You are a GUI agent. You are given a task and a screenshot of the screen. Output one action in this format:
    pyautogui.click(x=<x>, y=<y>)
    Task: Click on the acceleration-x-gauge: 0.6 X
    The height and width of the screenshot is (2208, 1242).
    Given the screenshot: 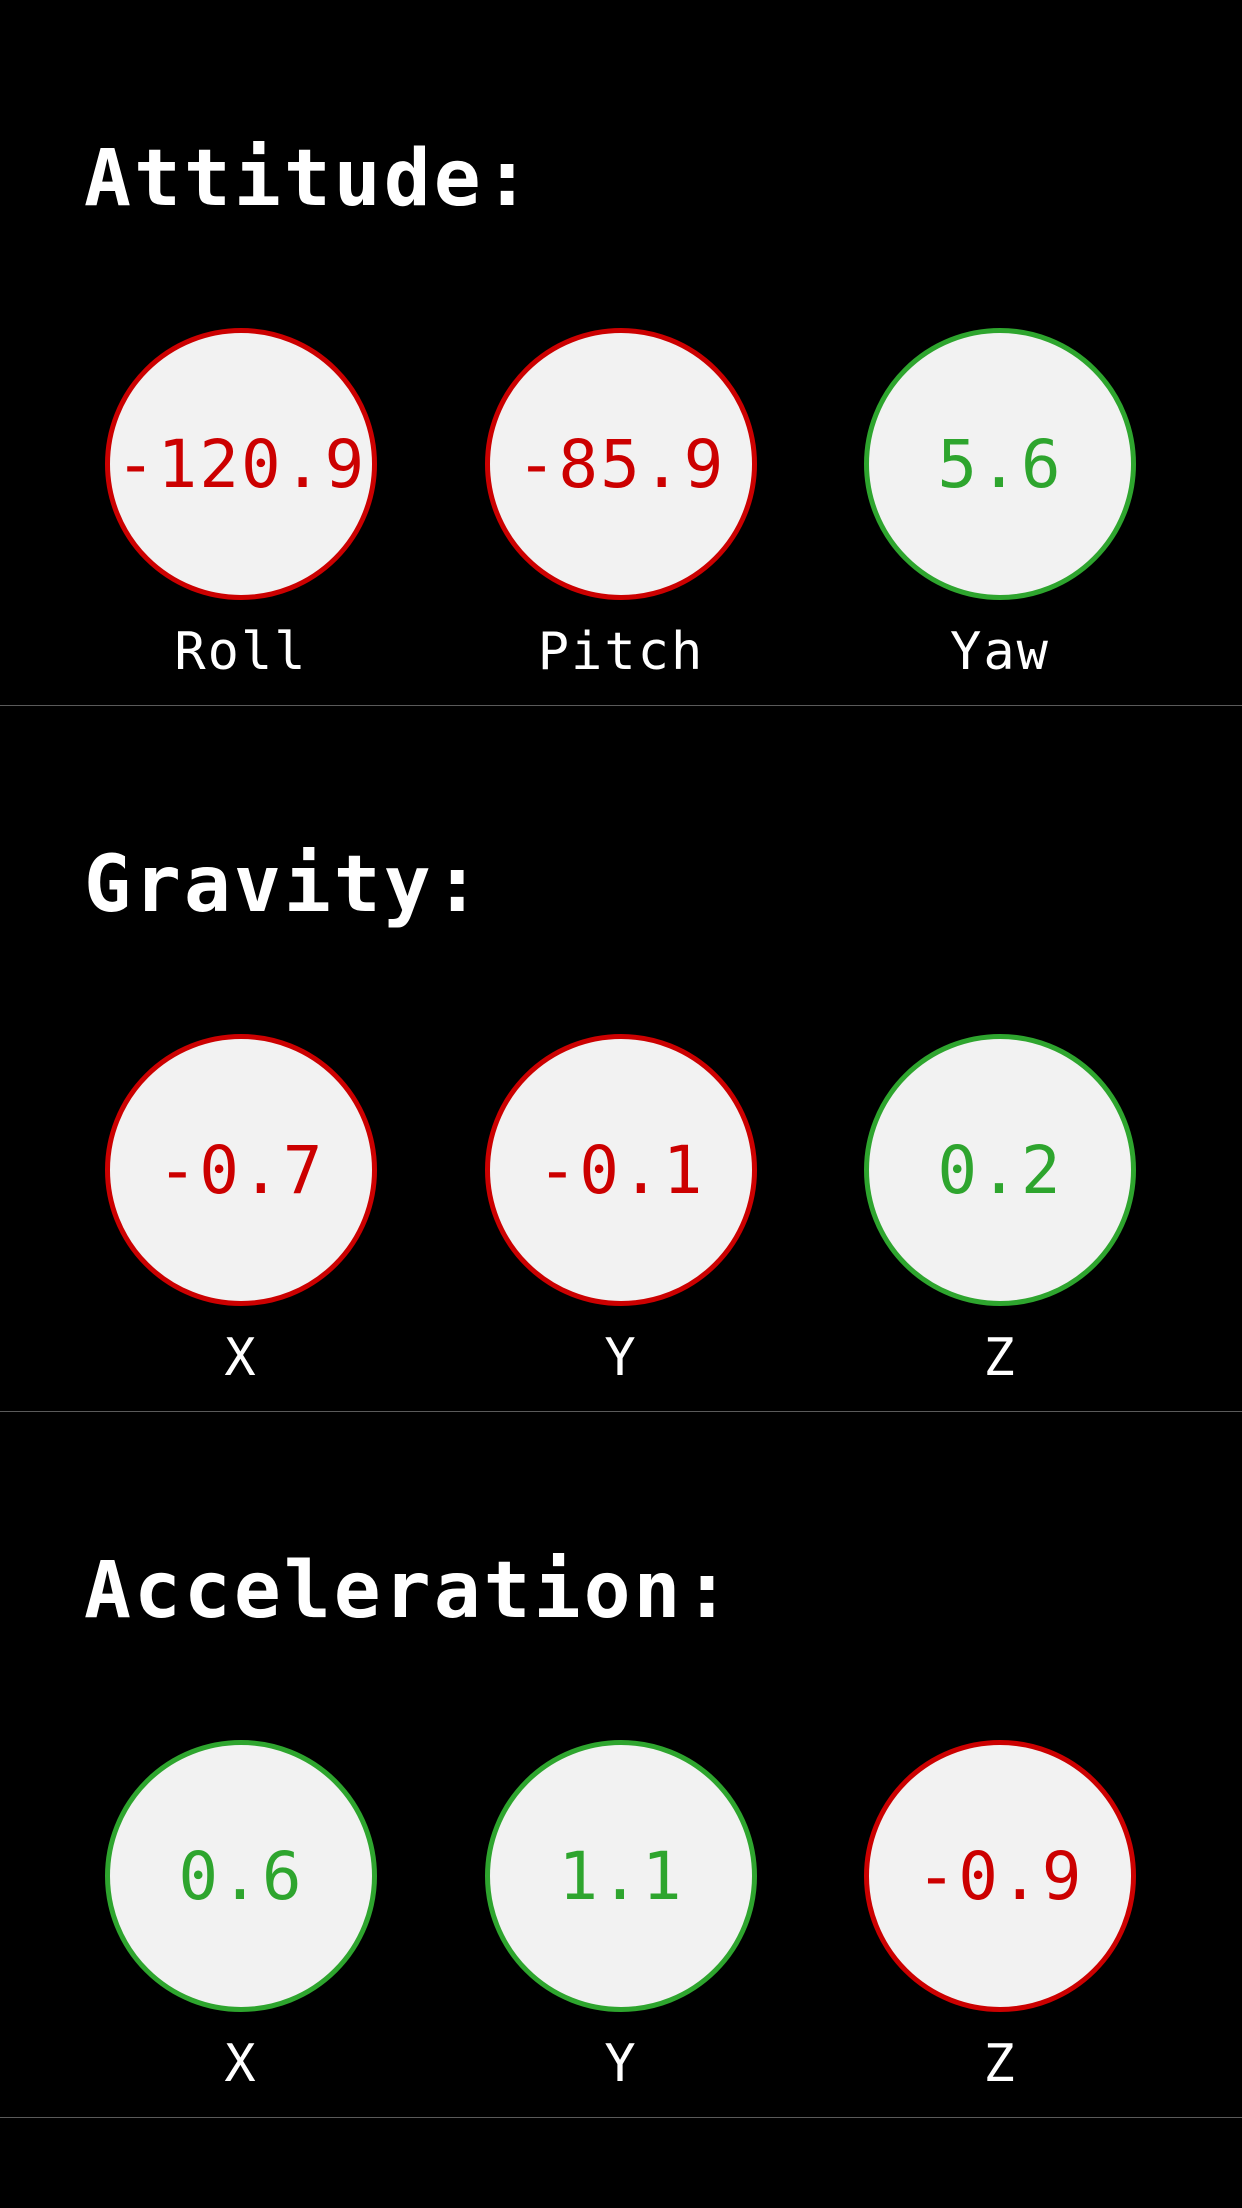 What is the action you would take?
    pyautogui.click(x=241, y=1917)
    